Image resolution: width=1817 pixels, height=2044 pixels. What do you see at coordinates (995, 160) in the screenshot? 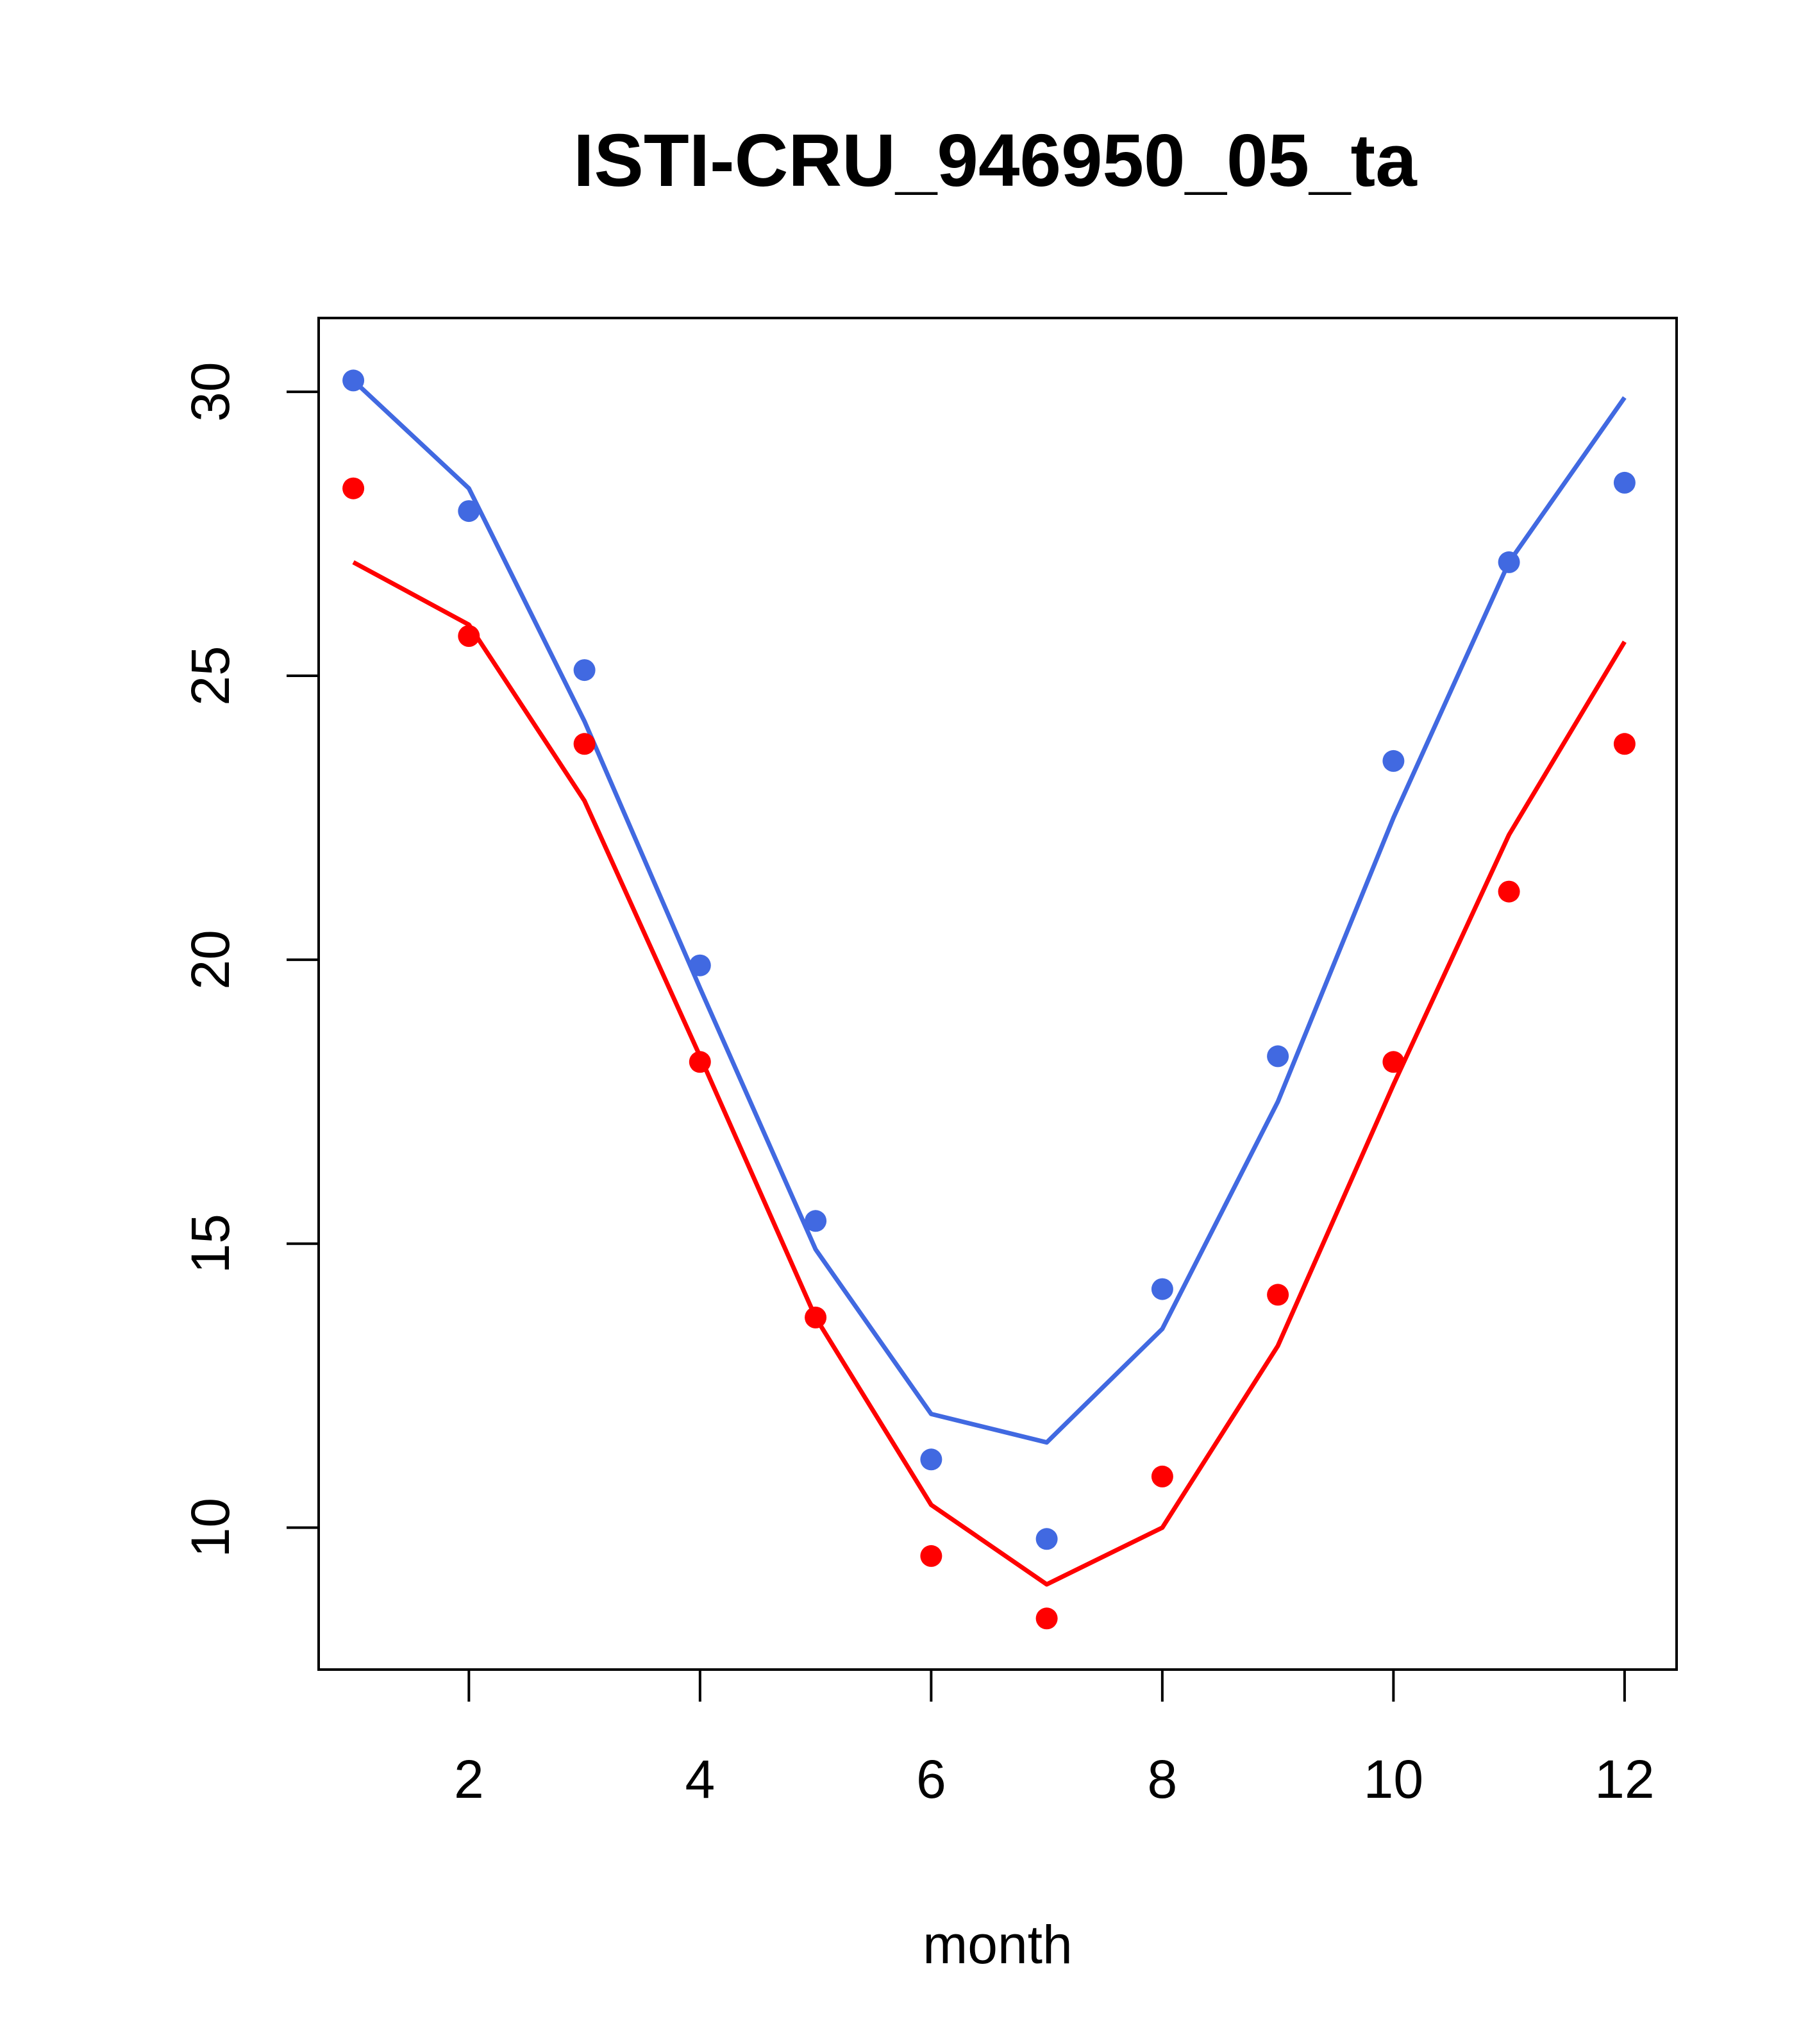
I see `chart-title: ISTI-CRU_946950_05_ta` at bounding box center [995, 160].